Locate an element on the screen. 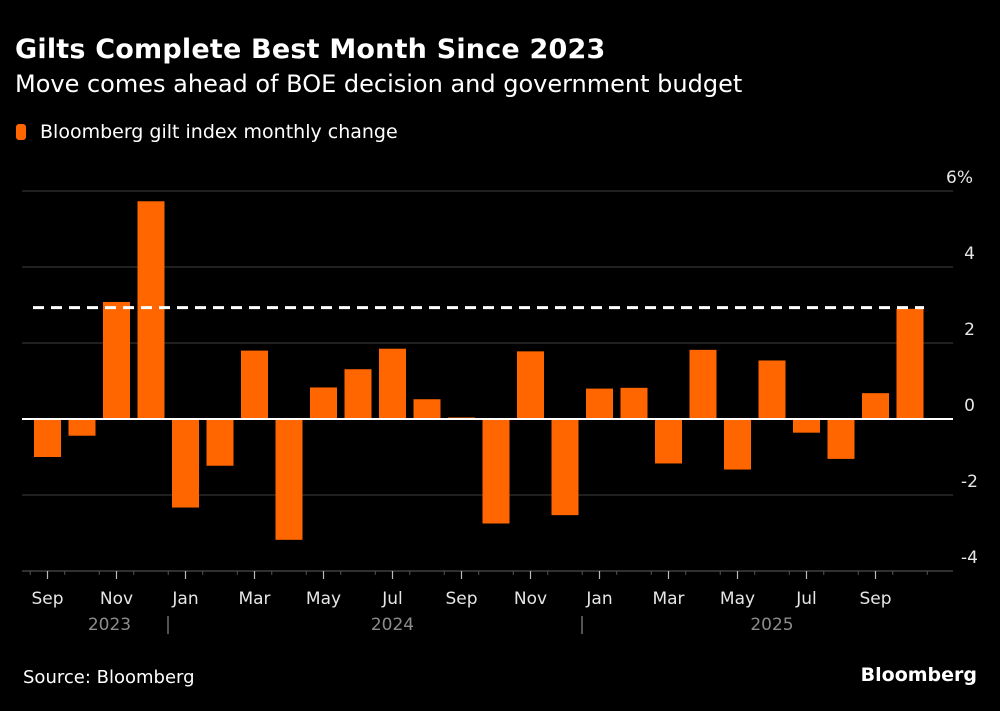  y-tick-label: 4 is located at coordinates (969, 254).